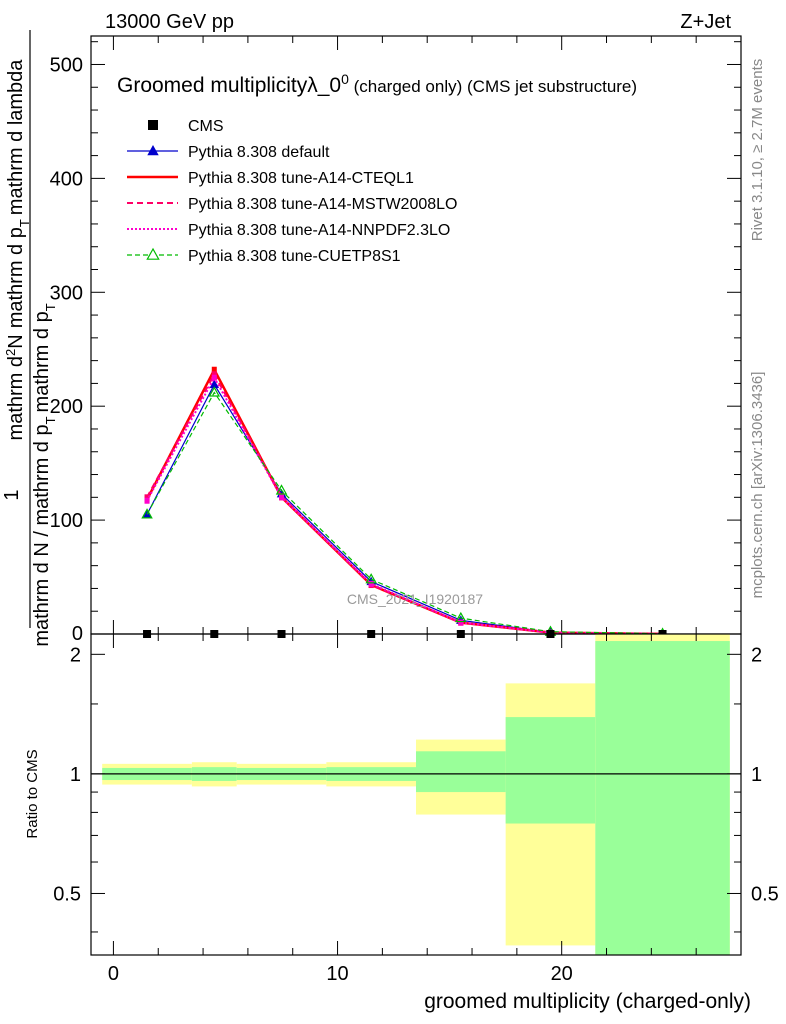 This screenshot has height=1024, width=786. I want to click on rivet-label: Rivet 3.1.10, ≥ 2.7M events, so click(757, 150).